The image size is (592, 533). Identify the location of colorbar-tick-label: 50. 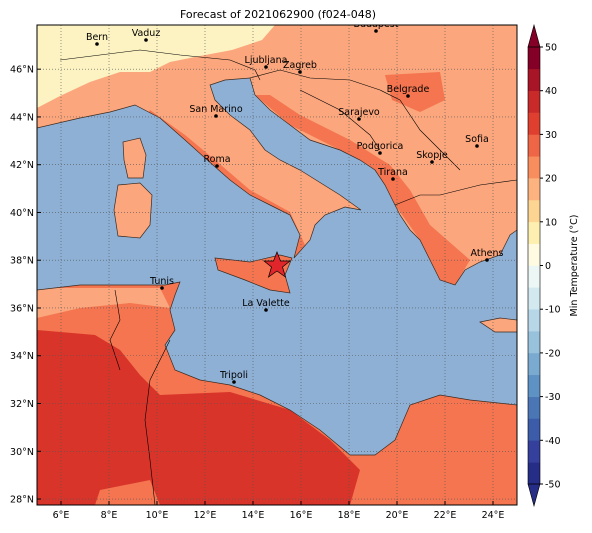
(551, 48).